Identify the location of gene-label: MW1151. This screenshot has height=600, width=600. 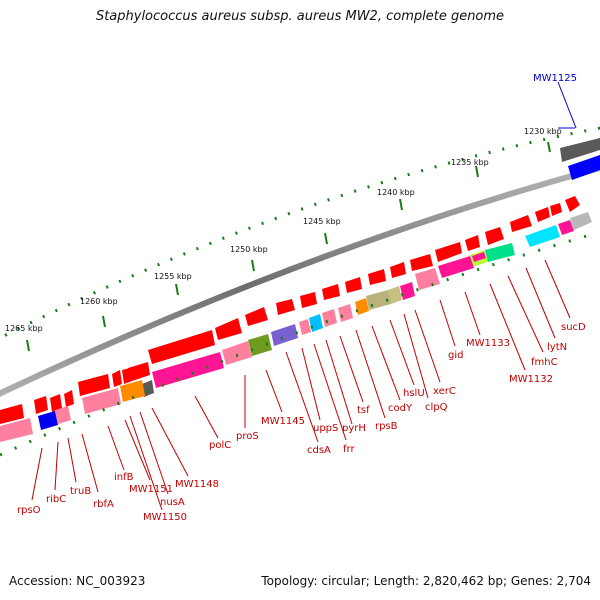
(151, 489).